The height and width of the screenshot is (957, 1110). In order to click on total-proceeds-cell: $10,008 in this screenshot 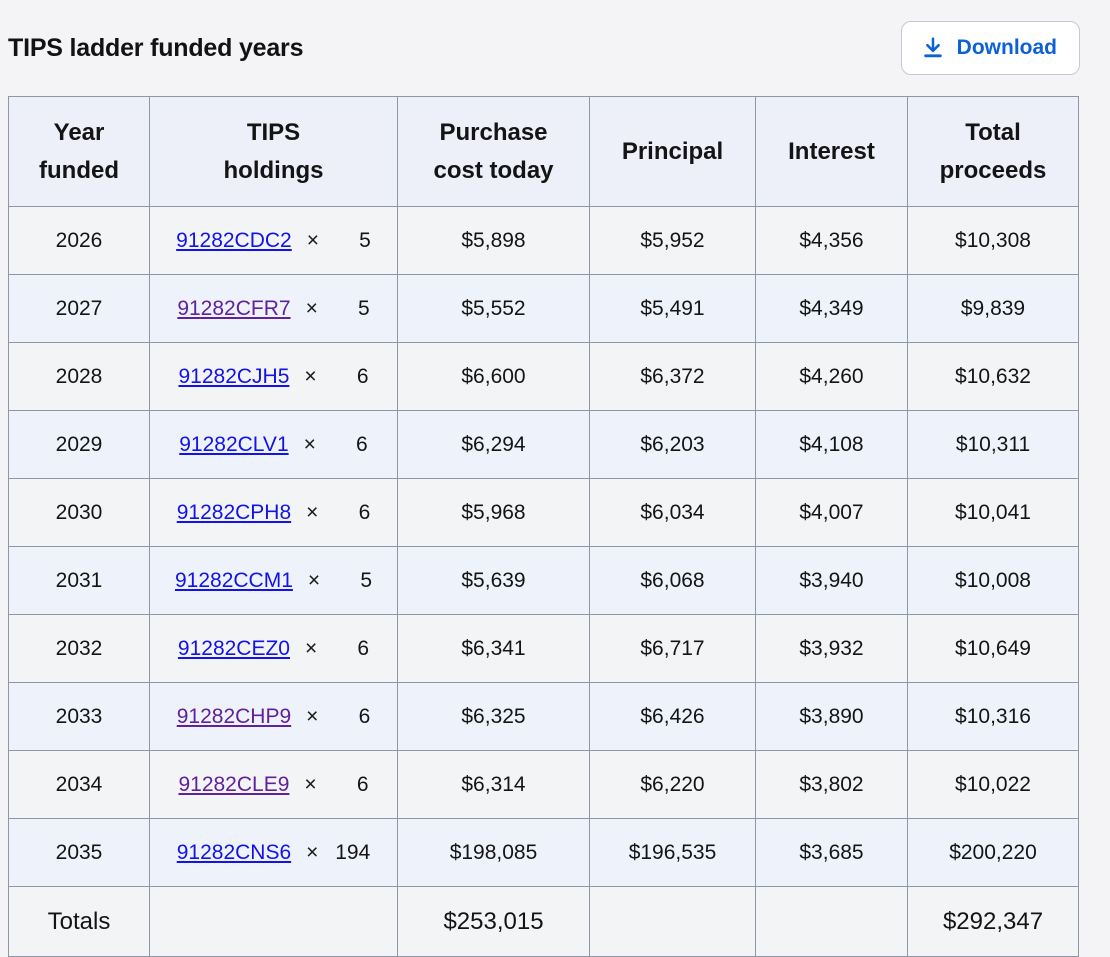, I will do `click(993, 580)`.